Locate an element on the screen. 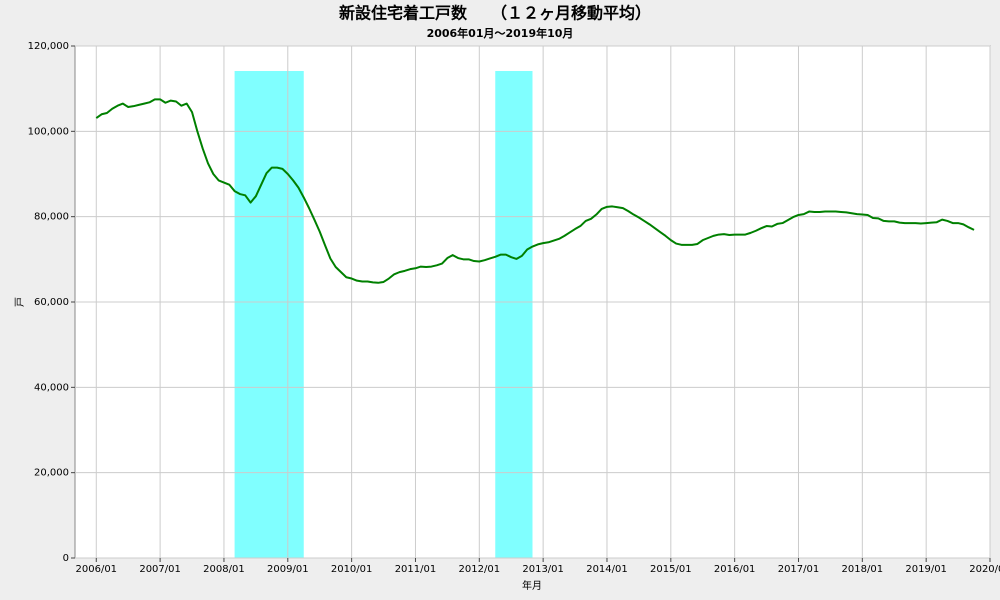  x-tick-label: 2019/01 is located at coordinates (926, 569).